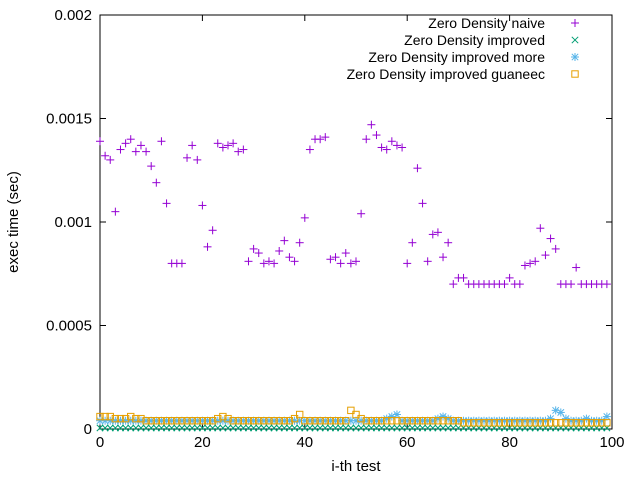  I want to click on x-tick-label: 20, so click(202, 442).